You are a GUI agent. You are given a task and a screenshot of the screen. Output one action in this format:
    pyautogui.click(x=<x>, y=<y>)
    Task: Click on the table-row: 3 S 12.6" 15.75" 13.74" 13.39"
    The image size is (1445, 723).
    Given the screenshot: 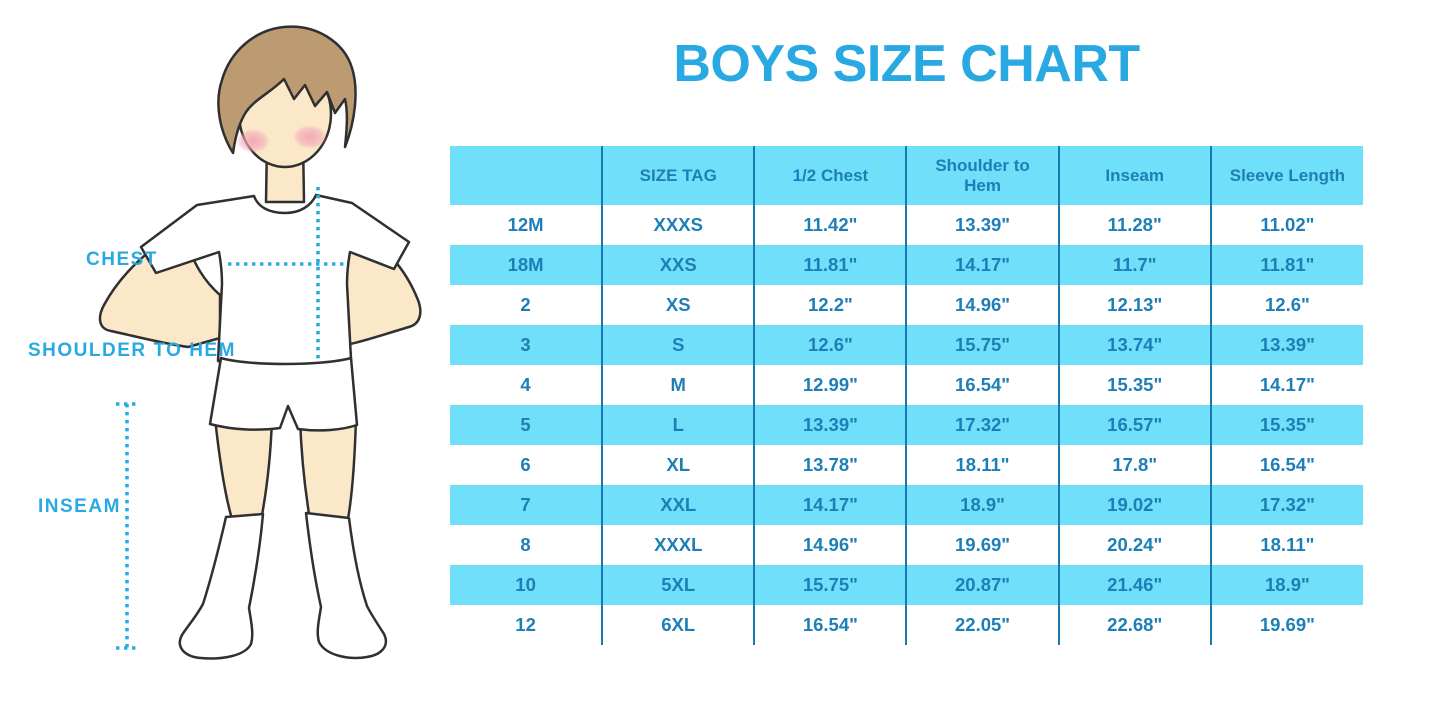 What is the action you would take?
    pyautogui.click(x=906, y=345)
    